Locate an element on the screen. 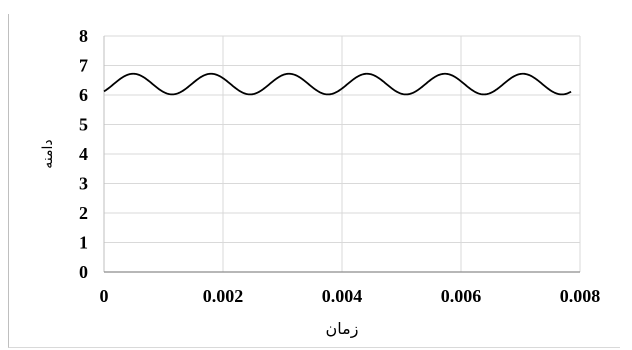 The image size is (632, 350). y-tick-label: 1 is located at coordinates (83, 243).